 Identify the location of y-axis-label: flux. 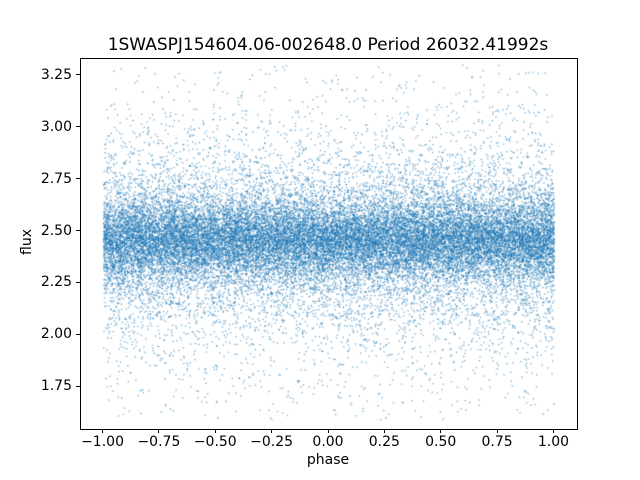
(27, 242).